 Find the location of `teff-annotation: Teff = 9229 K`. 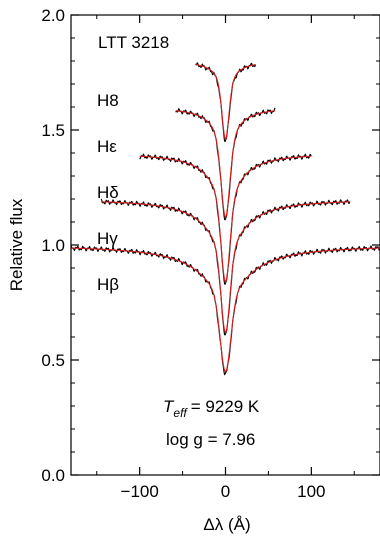

teff-annotation: Teff = 9229 K is located at coordinates (211, 408).